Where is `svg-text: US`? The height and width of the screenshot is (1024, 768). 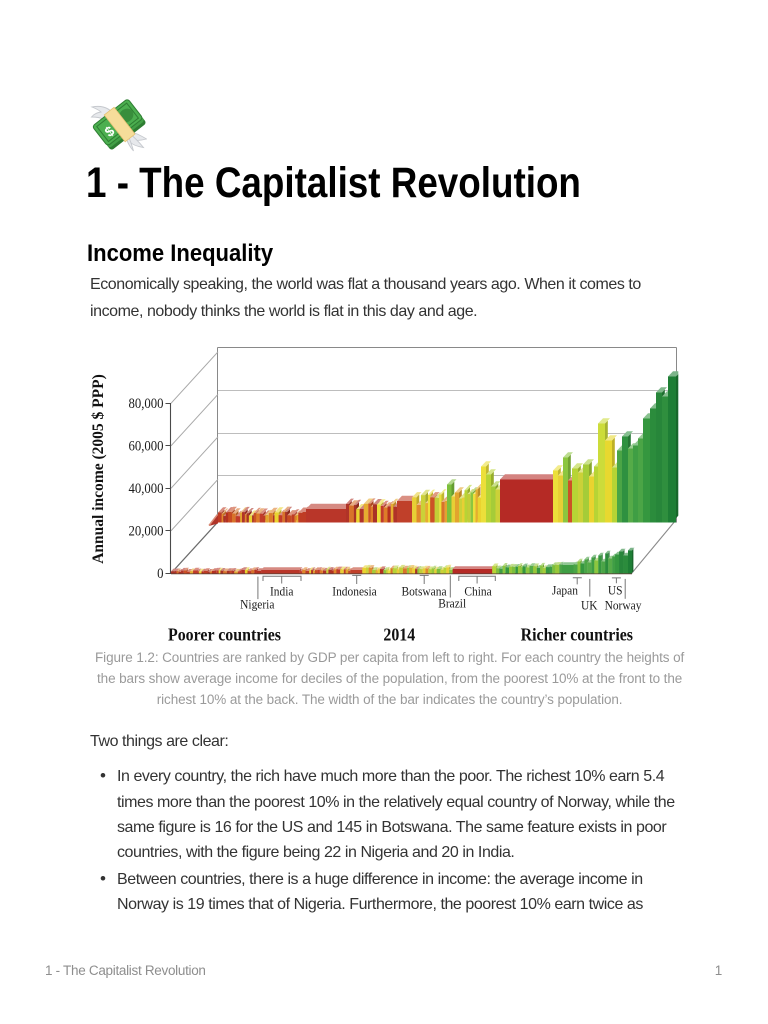 svg-text: US is located at coordinates (615, 590).